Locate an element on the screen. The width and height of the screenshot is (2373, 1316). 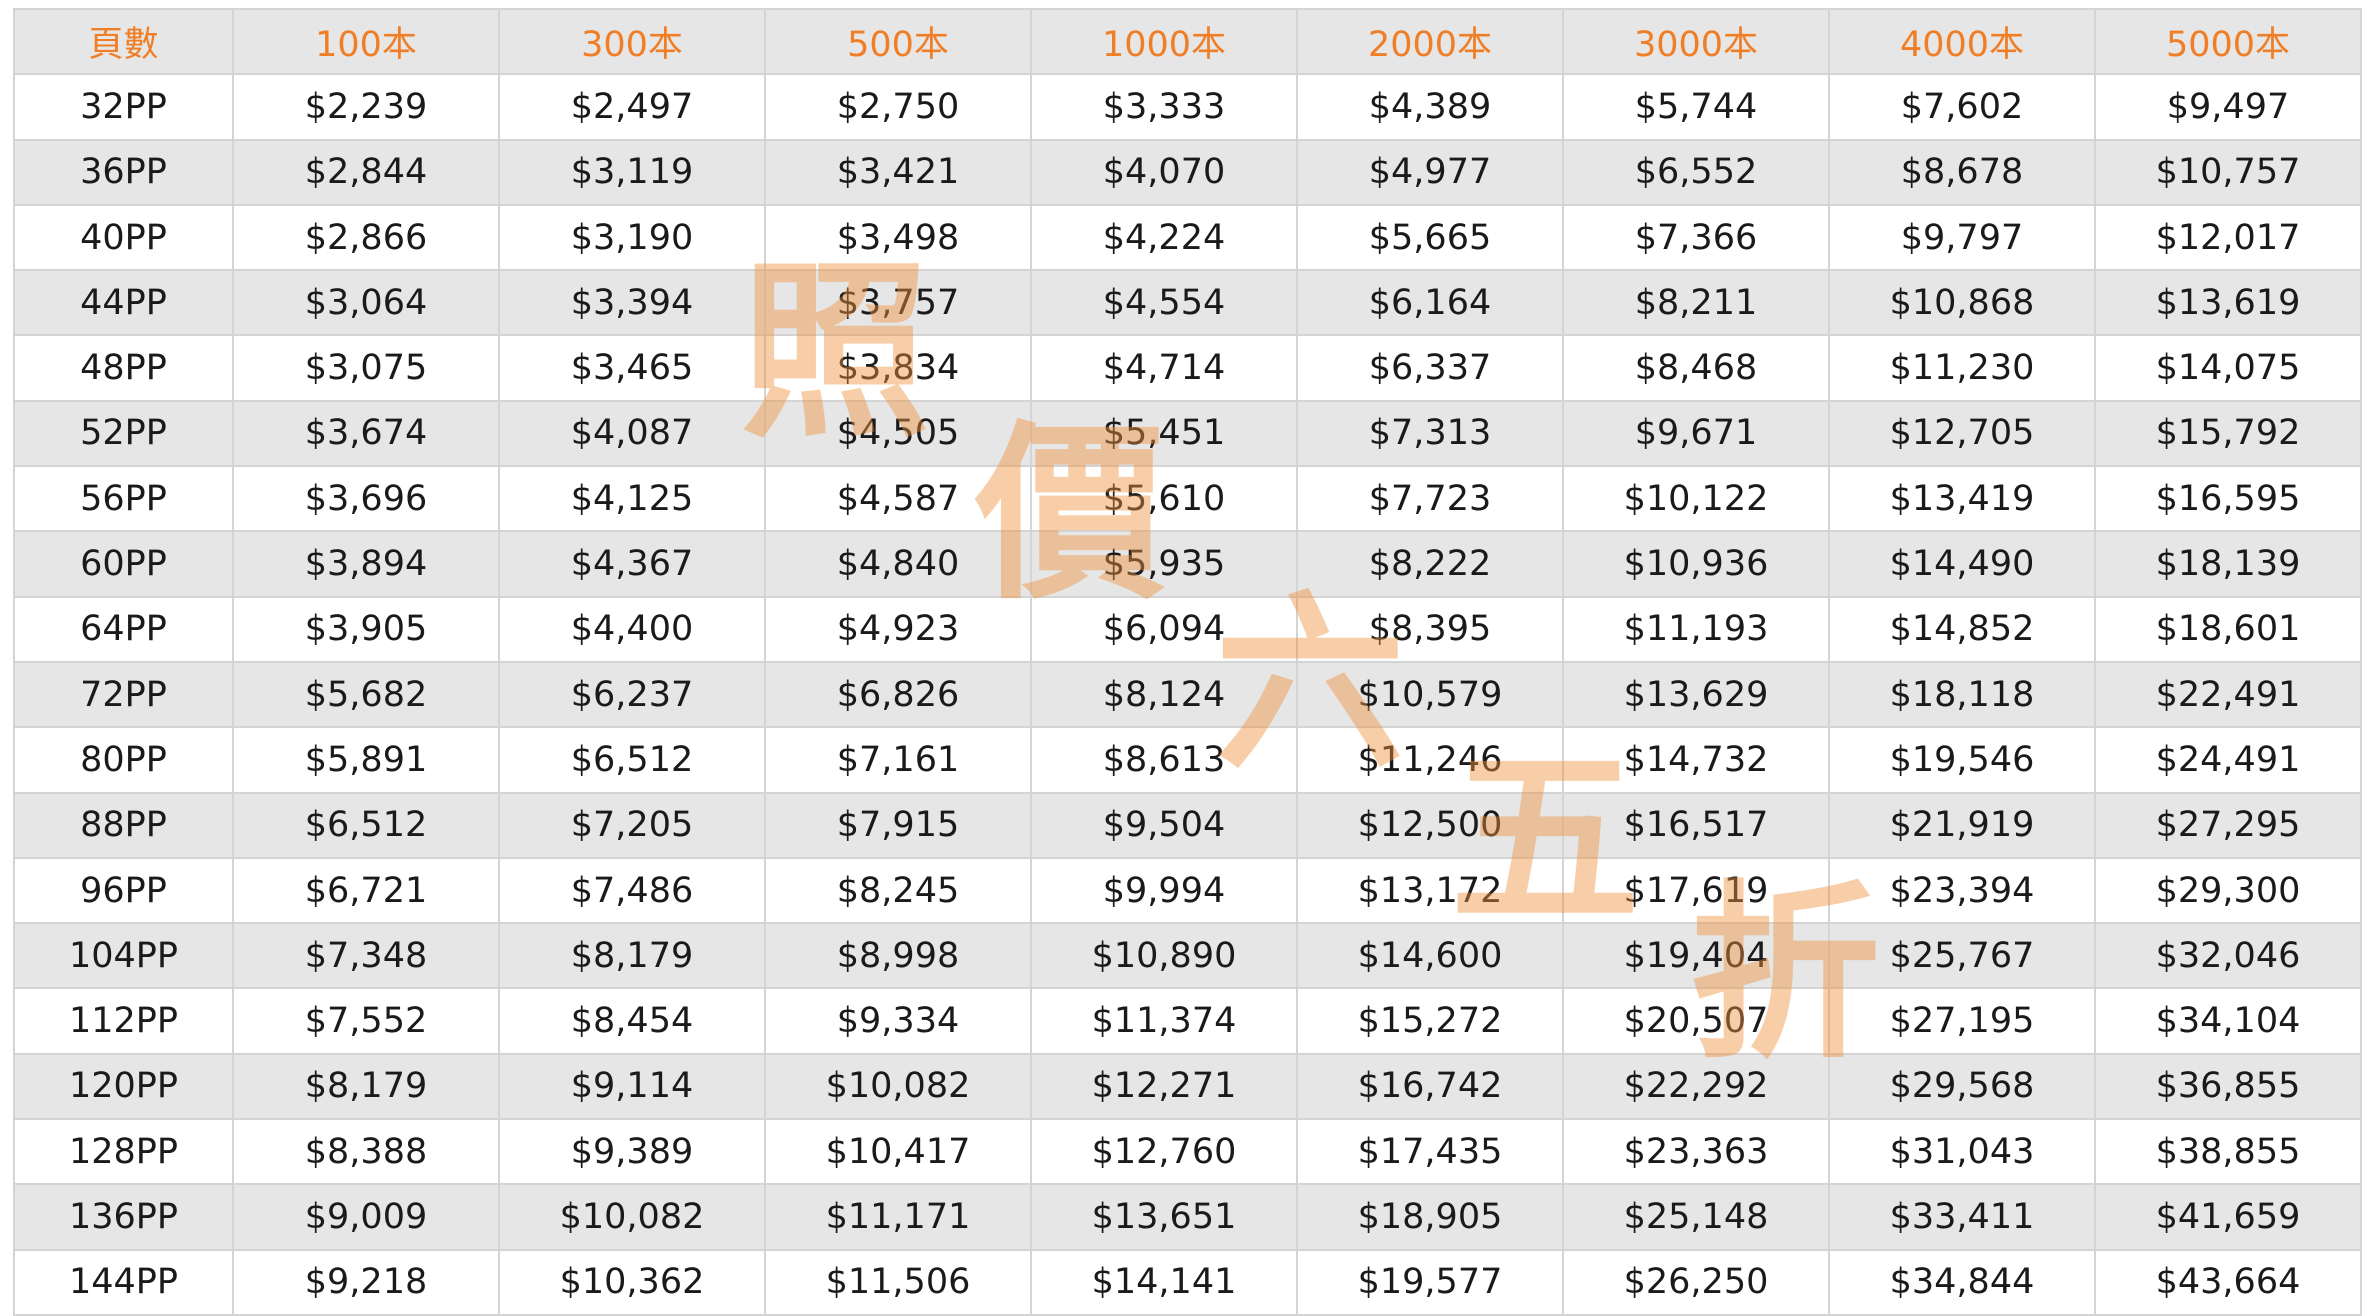
price-cell: $6,721 is located at coordinates (366, 890).